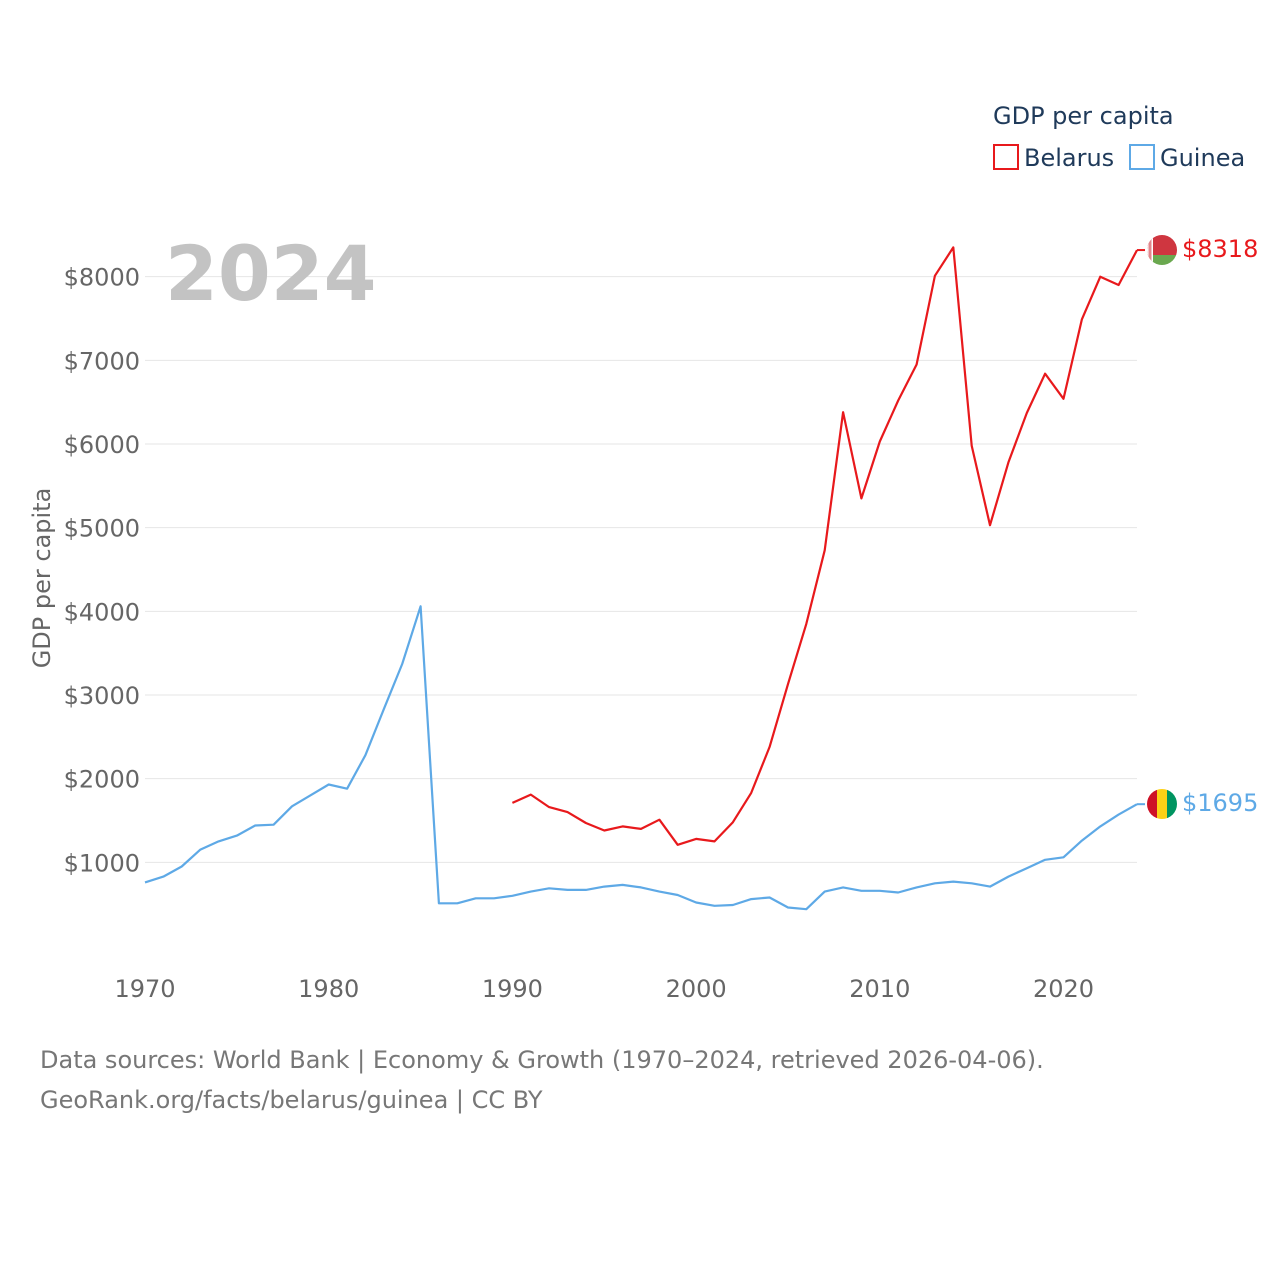  Describe the element at coordinates (1083, 116) in the screenshot. I see `legend-title: GDP per capita` at that location.